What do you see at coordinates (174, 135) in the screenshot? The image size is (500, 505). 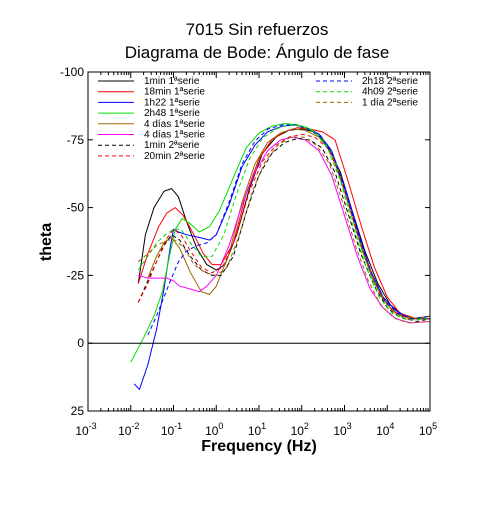 I see `legend-label-left-6: 4 días 1ªserie` at bounding box center [174, 135].